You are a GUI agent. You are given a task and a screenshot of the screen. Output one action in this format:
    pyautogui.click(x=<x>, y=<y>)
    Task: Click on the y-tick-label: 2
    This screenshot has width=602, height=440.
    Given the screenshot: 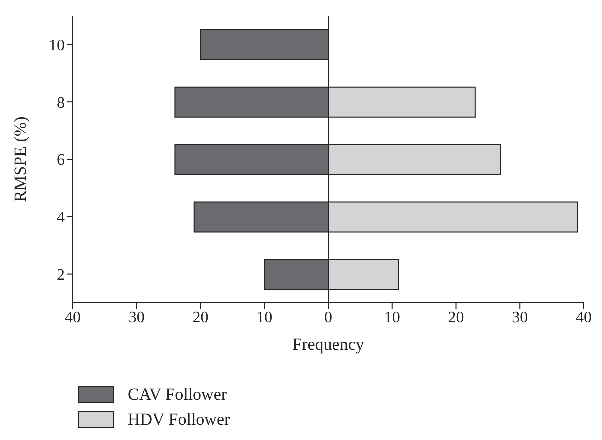 What is the action you would take?
    pyautogui.click(x=61, y=275)
    